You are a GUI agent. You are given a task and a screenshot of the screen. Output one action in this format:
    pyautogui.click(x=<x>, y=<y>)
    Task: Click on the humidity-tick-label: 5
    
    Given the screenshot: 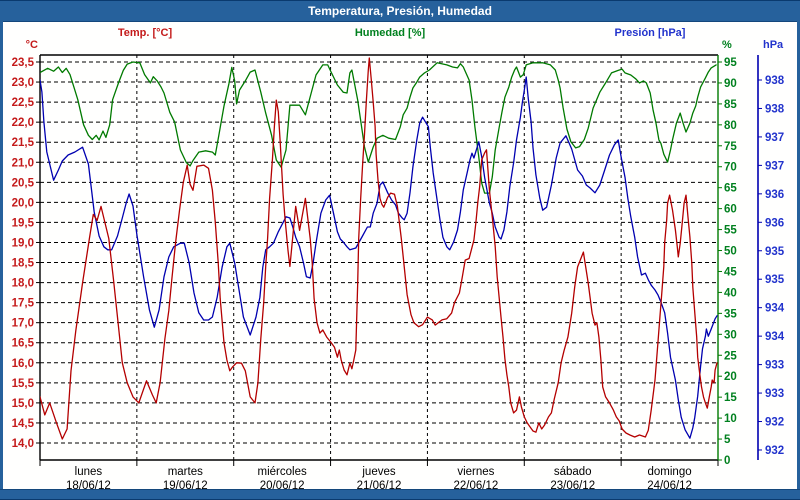 What is the action you would take?
    pyautogui.click(x=727, y=440)
    